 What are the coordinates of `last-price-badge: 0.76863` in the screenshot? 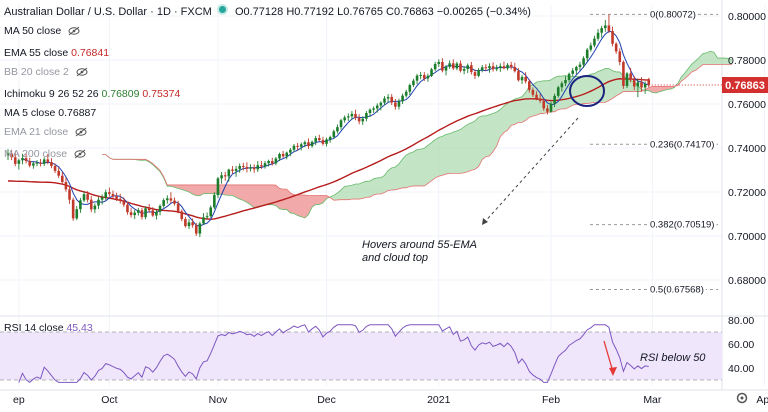 It's located at (745, 85).